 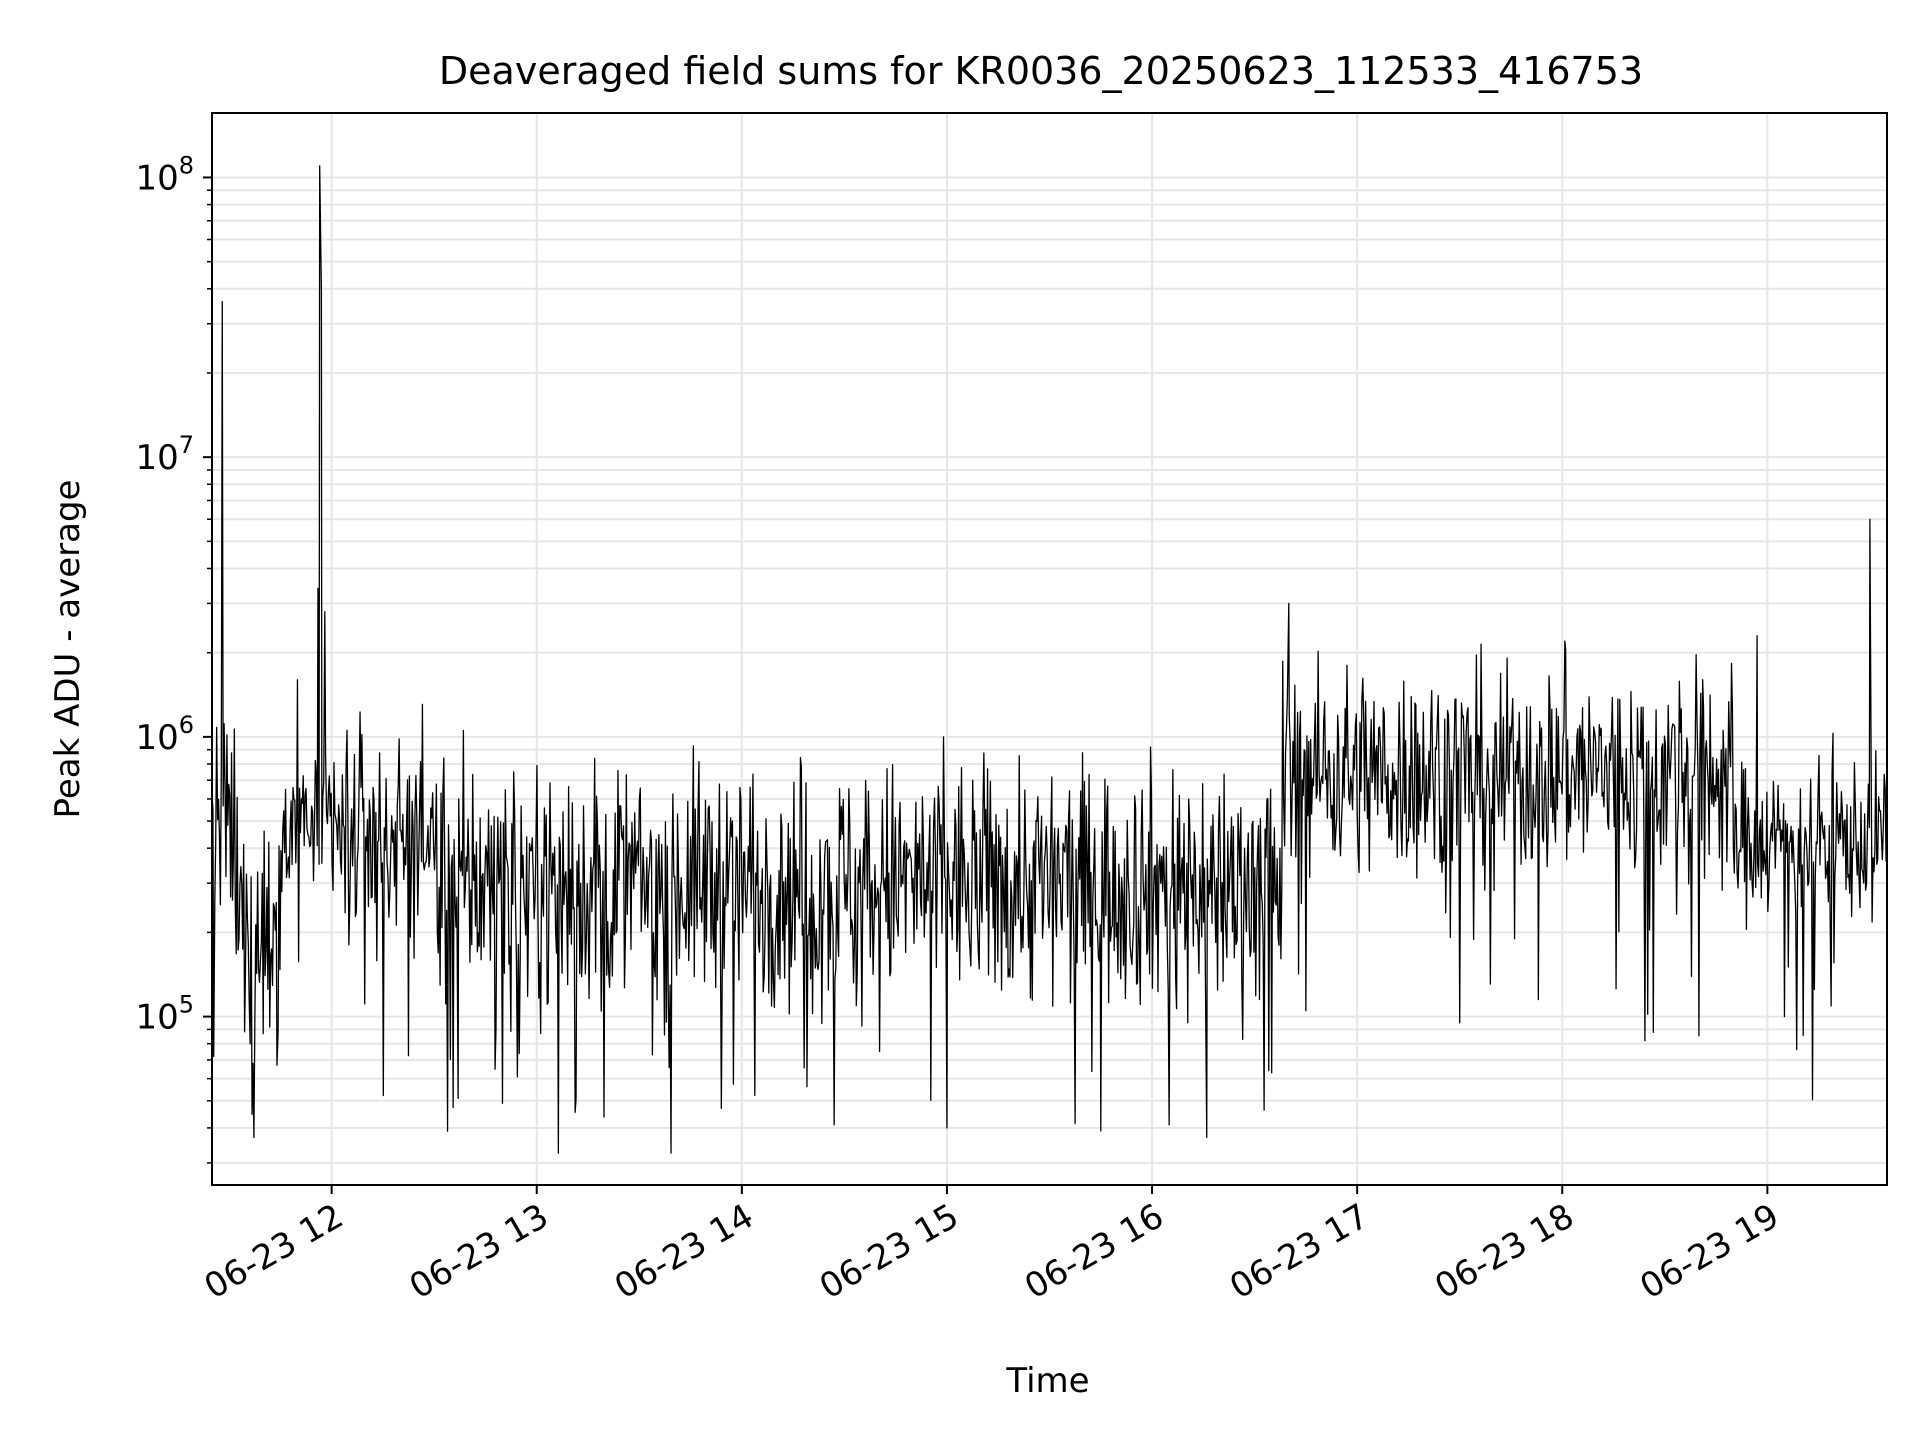 I want to click on x-tick-label: 06-23 17, so click(x=1299, y=1251).